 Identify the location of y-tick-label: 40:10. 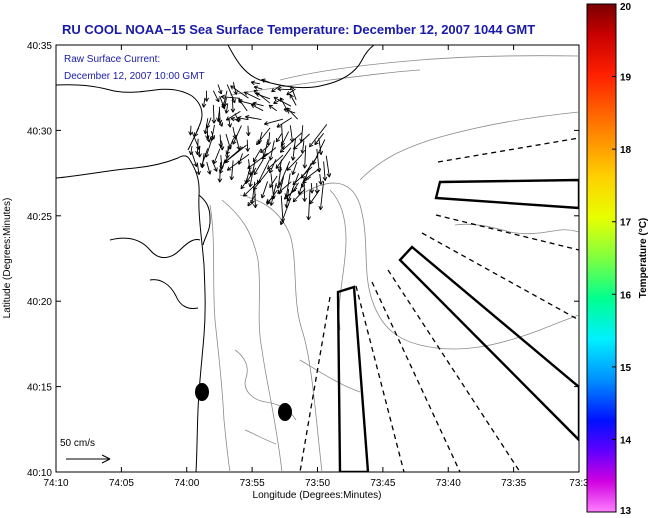
(39, 473).